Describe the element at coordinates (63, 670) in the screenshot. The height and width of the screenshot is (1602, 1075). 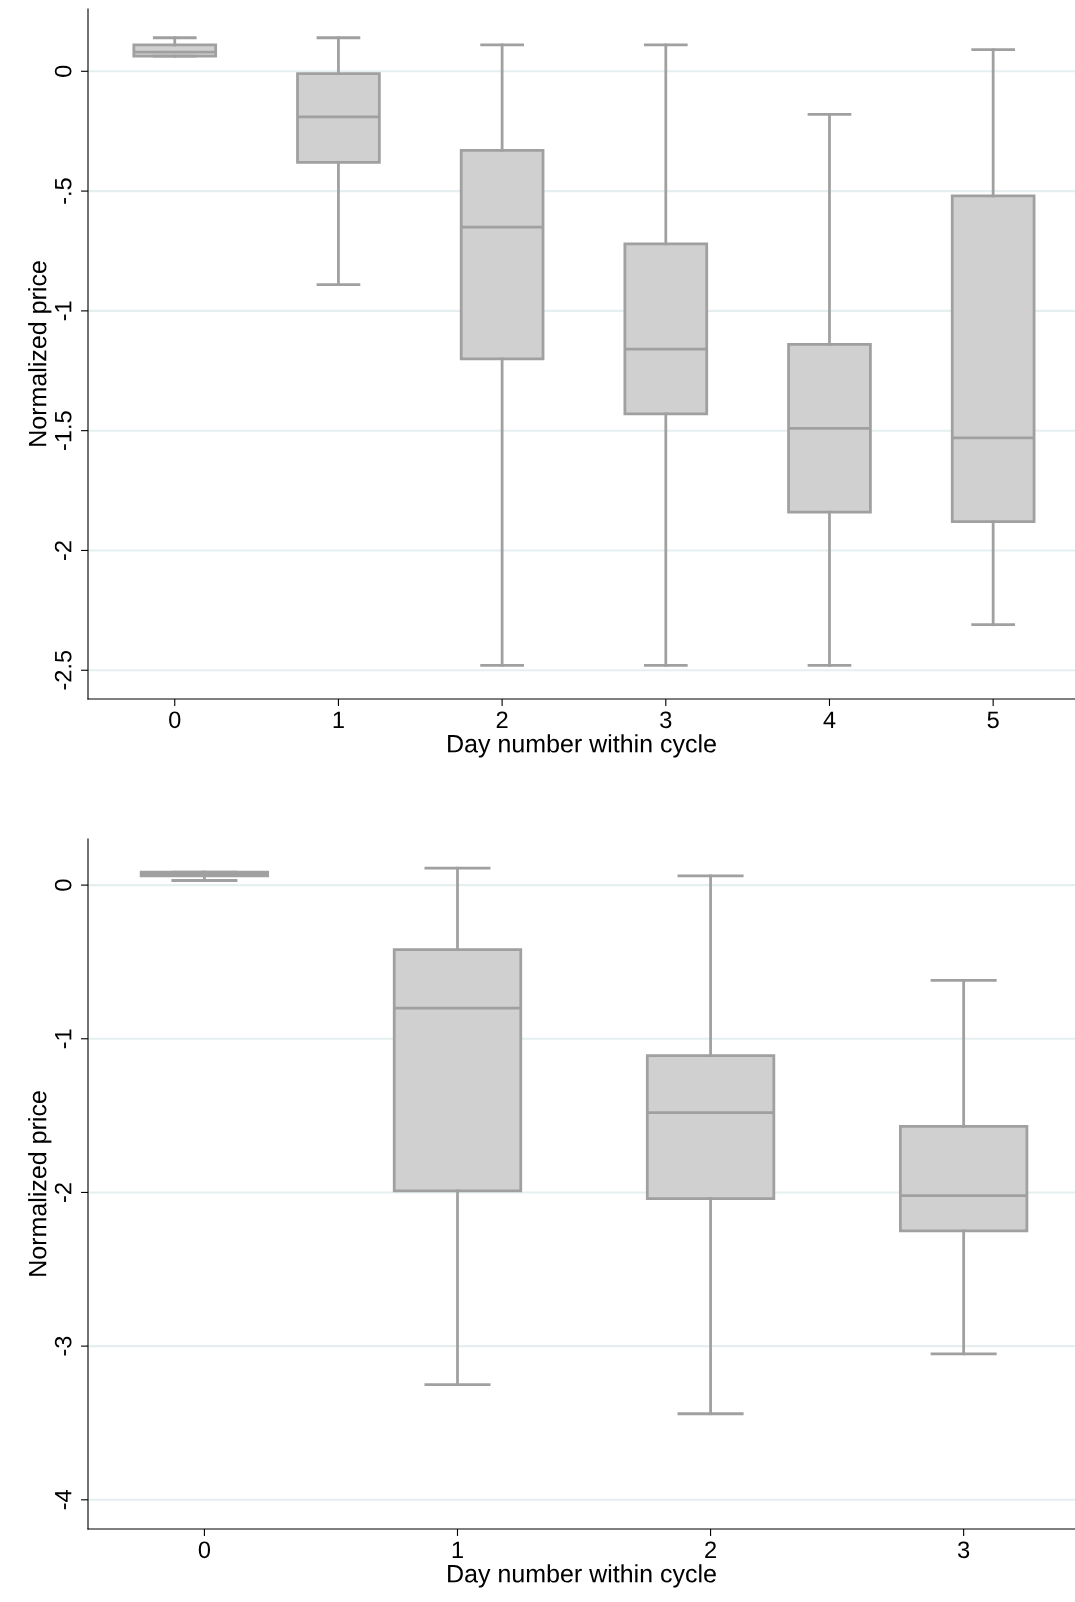
I see `y-tick-label: -2.5` at that location.